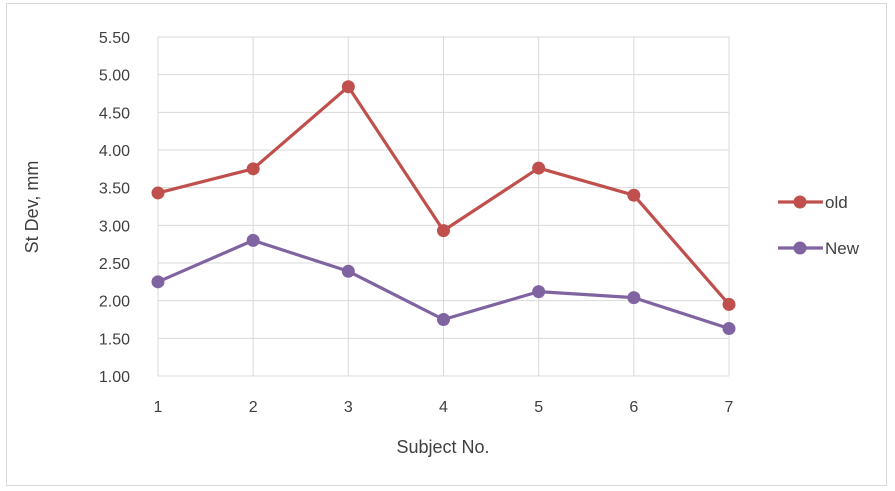 This screenshot has width=895, height=491. What do you see at coordinates (114, 302) in the screenshot?
I see `y-tick-label: 2.00` at bounding box center [114, 302].